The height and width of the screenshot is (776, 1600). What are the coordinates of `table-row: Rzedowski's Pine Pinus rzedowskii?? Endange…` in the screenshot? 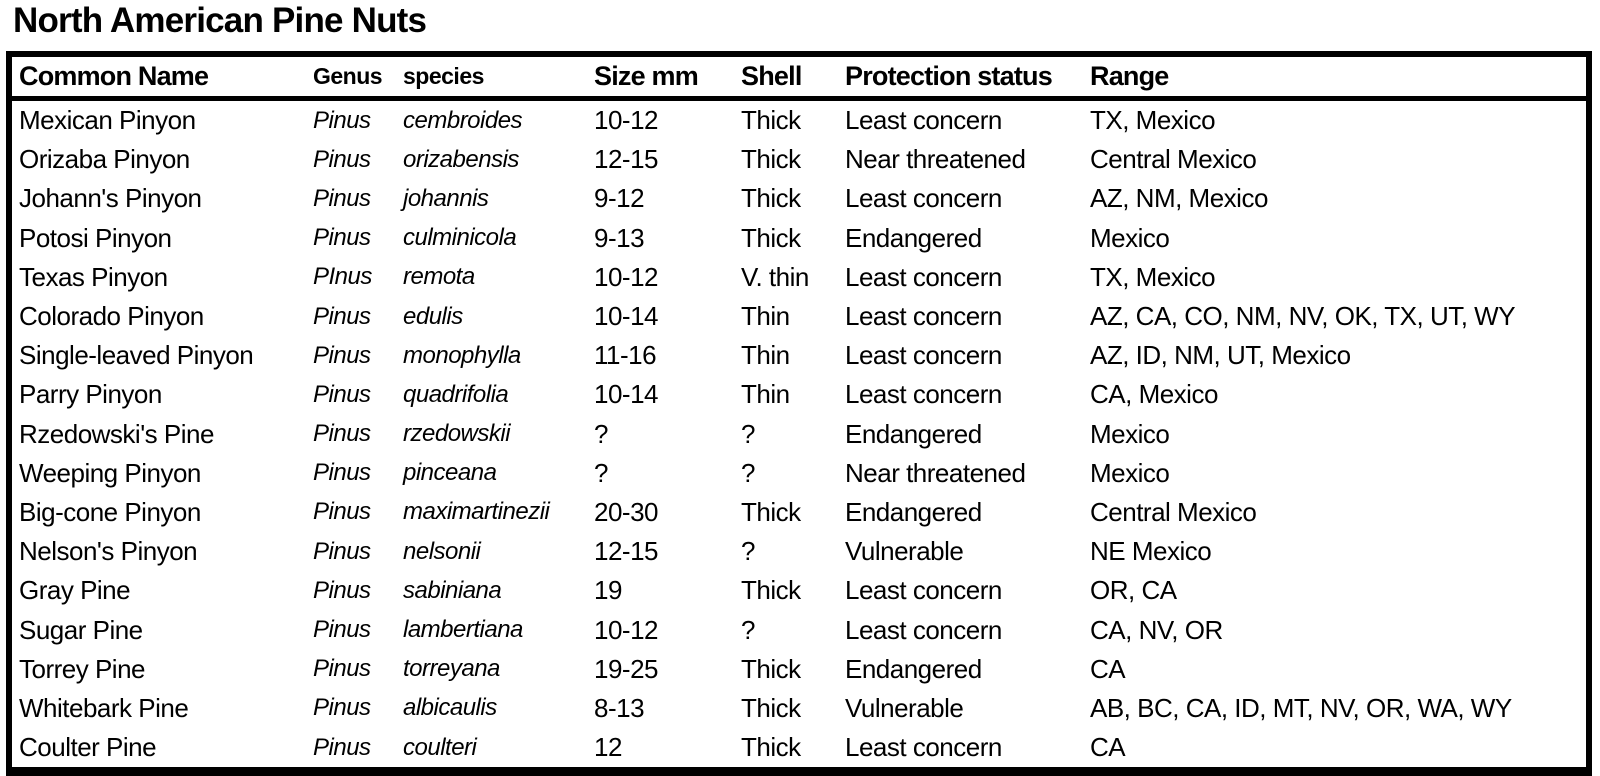 It's located at (799, 434).